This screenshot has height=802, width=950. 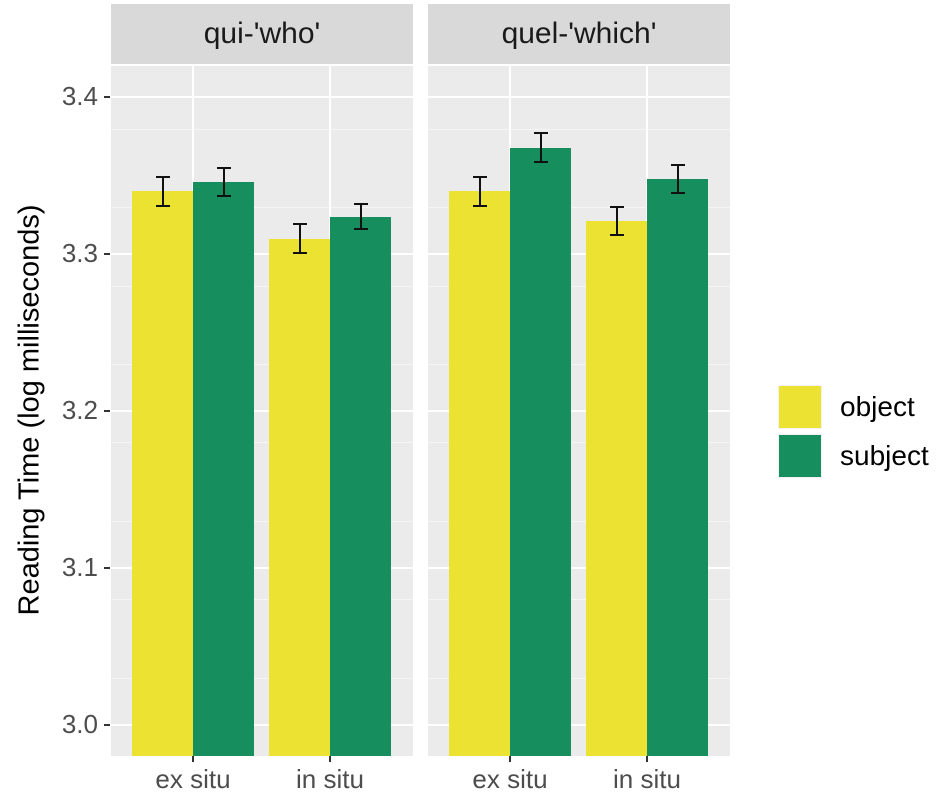 I want to click on y-tick-label: 3.3, so click(x=79, y=253).